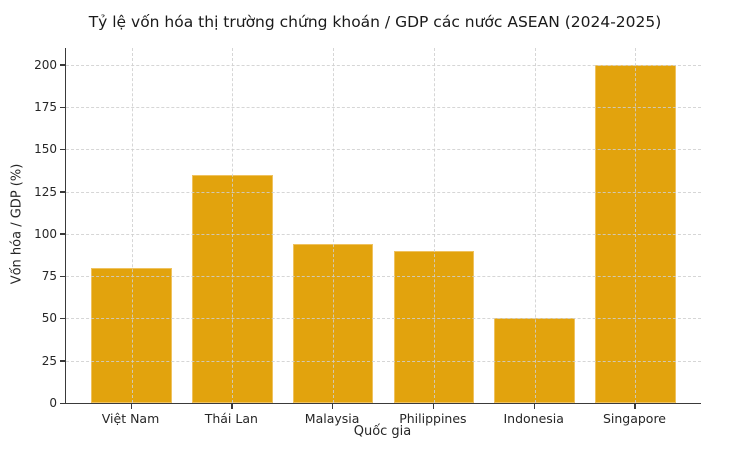 The height and width of the screenshot is (450, 750). Describe the element at coordinates (49, 360) in the screenshot. I see `y-tick-label: 25` at that location.